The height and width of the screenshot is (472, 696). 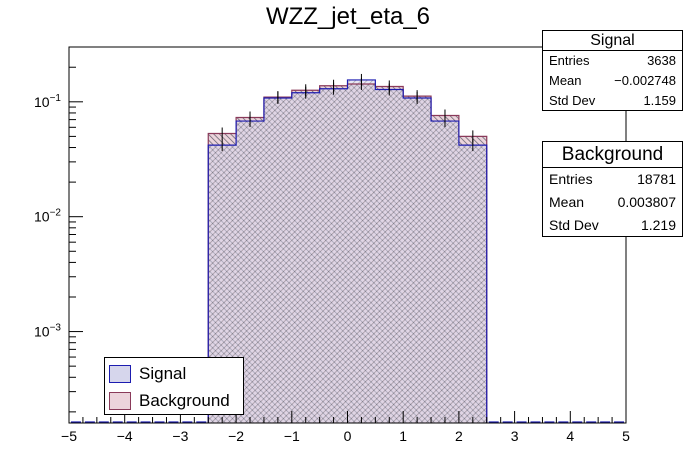 I want to click on stats-value: 18781, so click(x=656, y=179).